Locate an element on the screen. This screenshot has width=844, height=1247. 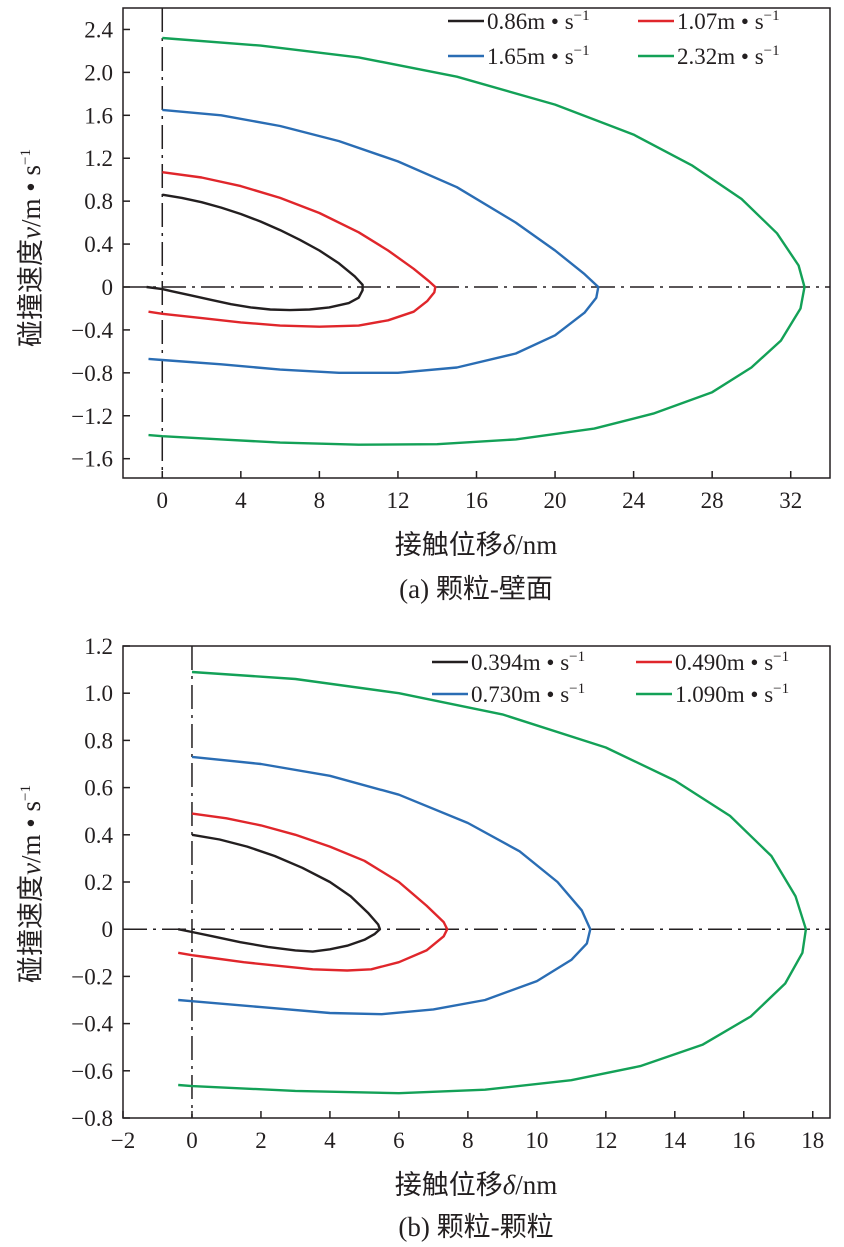
x-tick-label-b-5: 8 is located at coordinates (468, 1140).